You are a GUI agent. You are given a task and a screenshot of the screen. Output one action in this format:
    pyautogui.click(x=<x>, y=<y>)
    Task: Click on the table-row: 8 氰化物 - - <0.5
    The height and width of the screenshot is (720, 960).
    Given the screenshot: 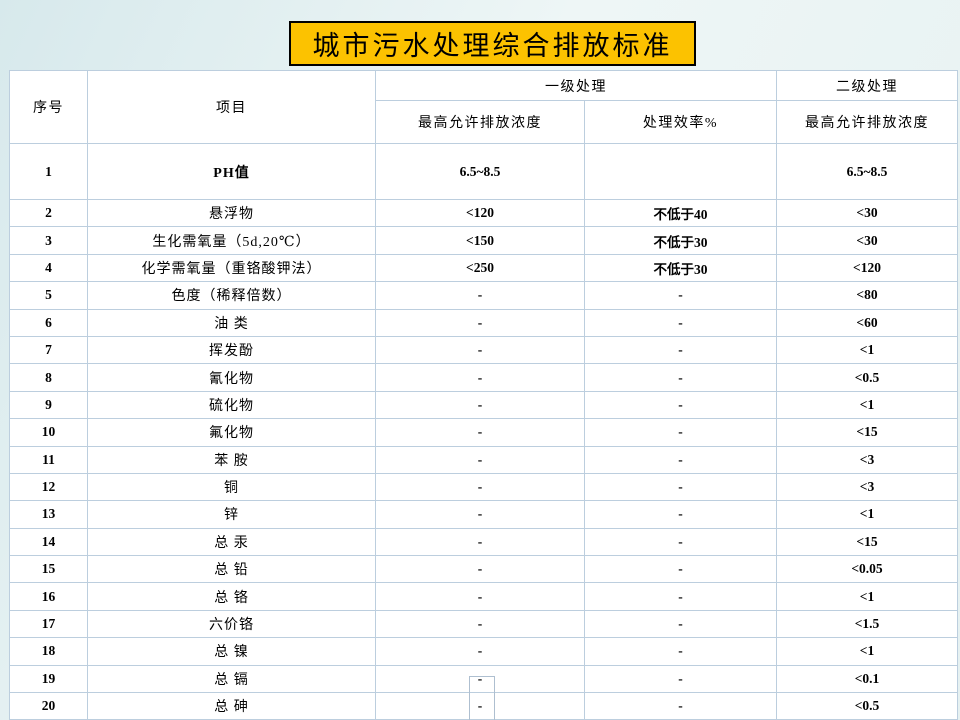 What is the action you would take?
    pyautogui.click(x=483, y=377)
    